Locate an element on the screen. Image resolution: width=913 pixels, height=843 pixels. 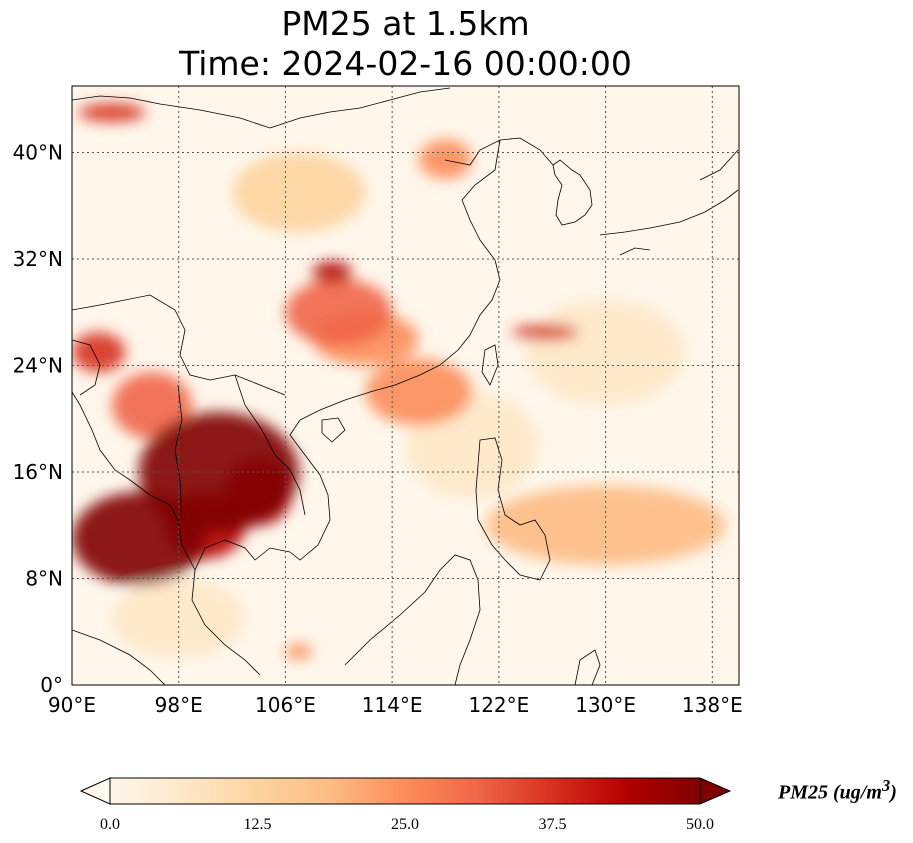
colorbar: 0.0 12.5 25.0 37.5 50.0 is located at coordinates (405, 805).